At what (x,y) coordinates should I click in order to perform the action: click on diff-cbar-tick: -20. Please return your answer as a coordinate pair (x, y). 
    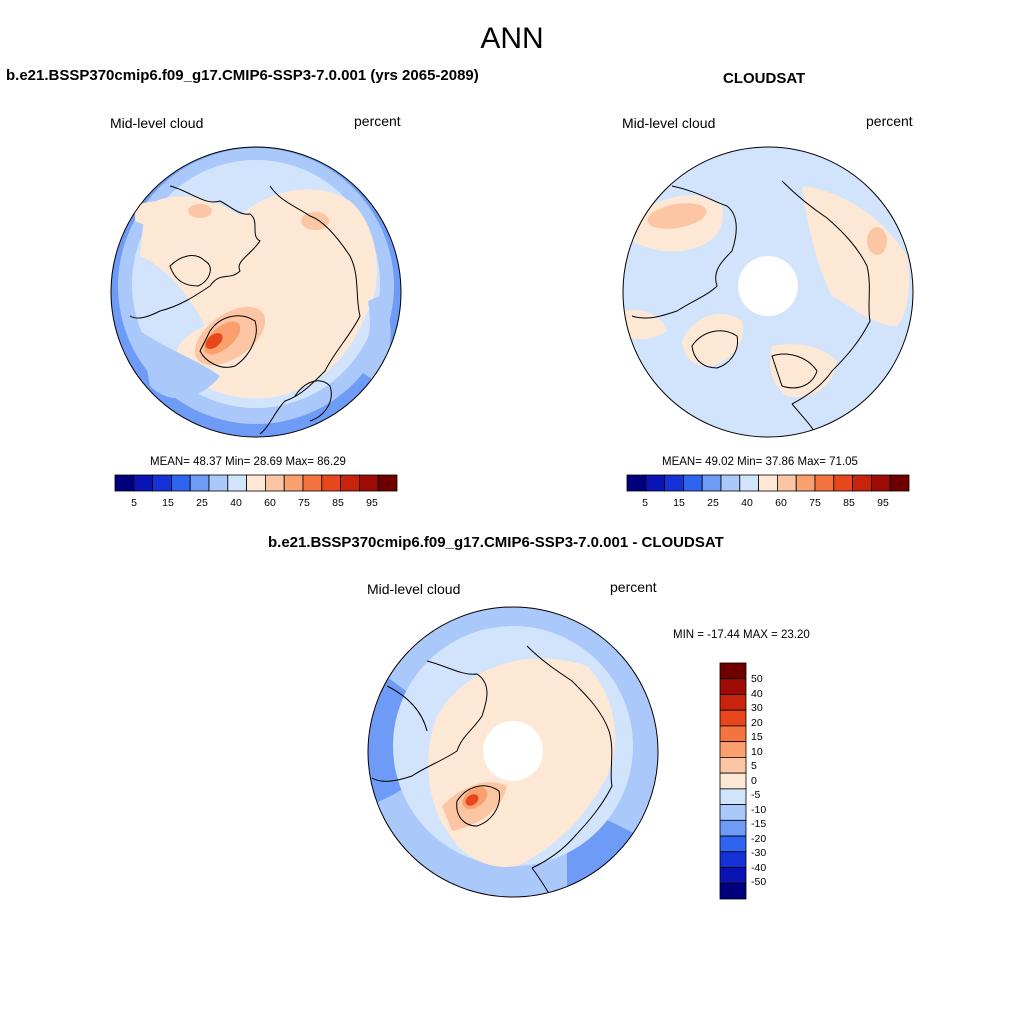
    Looking at the image, I should click on (759, 839).